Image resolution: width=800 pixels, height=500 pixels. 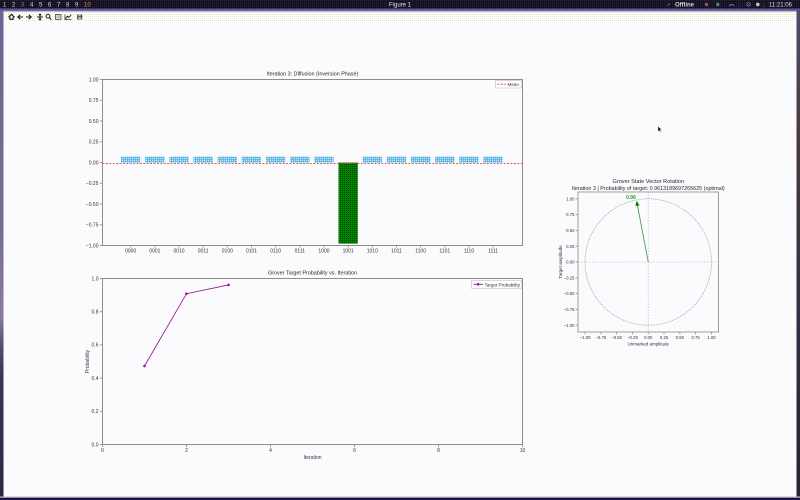 What do you see at coordinates (503, 284) in the screenshot?
I see `svg-text: Target Probability` at bounding box center [503, 284].